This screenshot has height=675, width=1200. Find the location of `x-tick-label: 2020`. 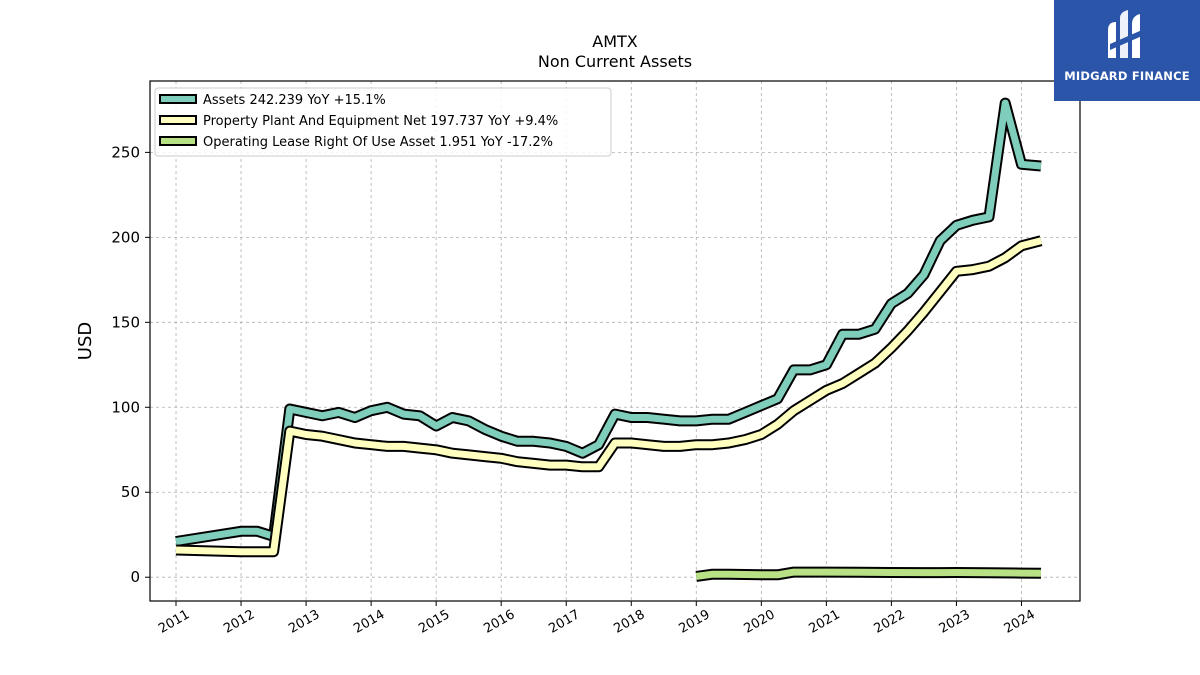

x-tick-label: 2020 is located at coordinates (759, 622).